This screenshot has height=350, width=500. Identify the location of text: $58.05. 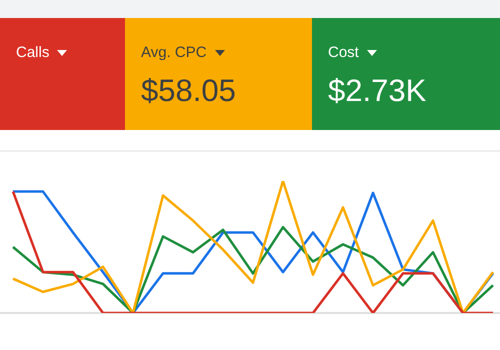
(189, 91).